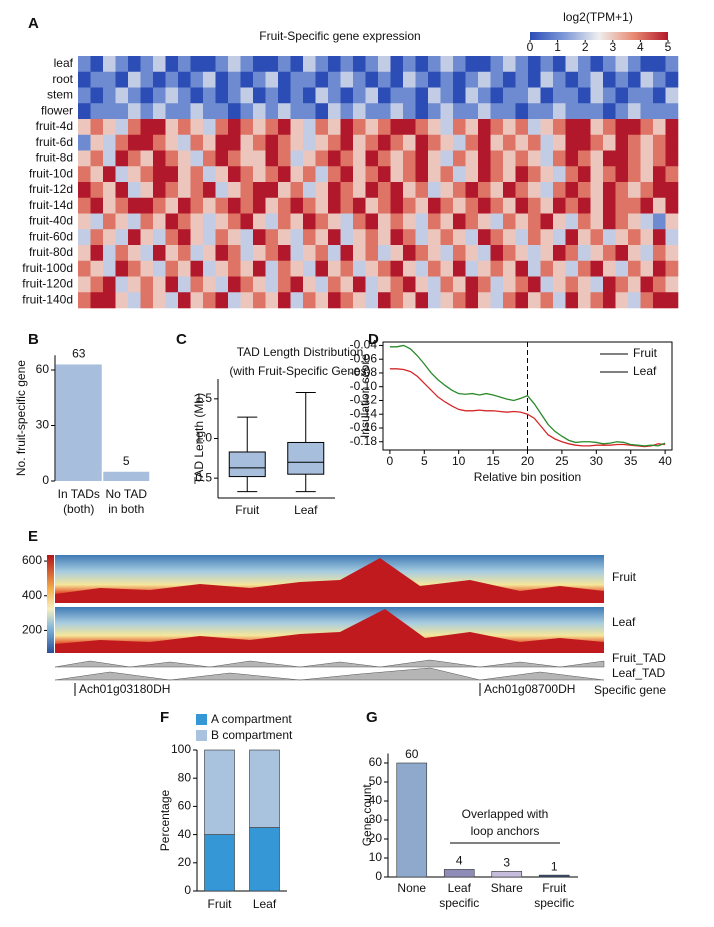  What do you see at coordinates (365, 396) in the screenshot?
I see `y-axis-label: Insulation score` at bounding box center [365, 396].